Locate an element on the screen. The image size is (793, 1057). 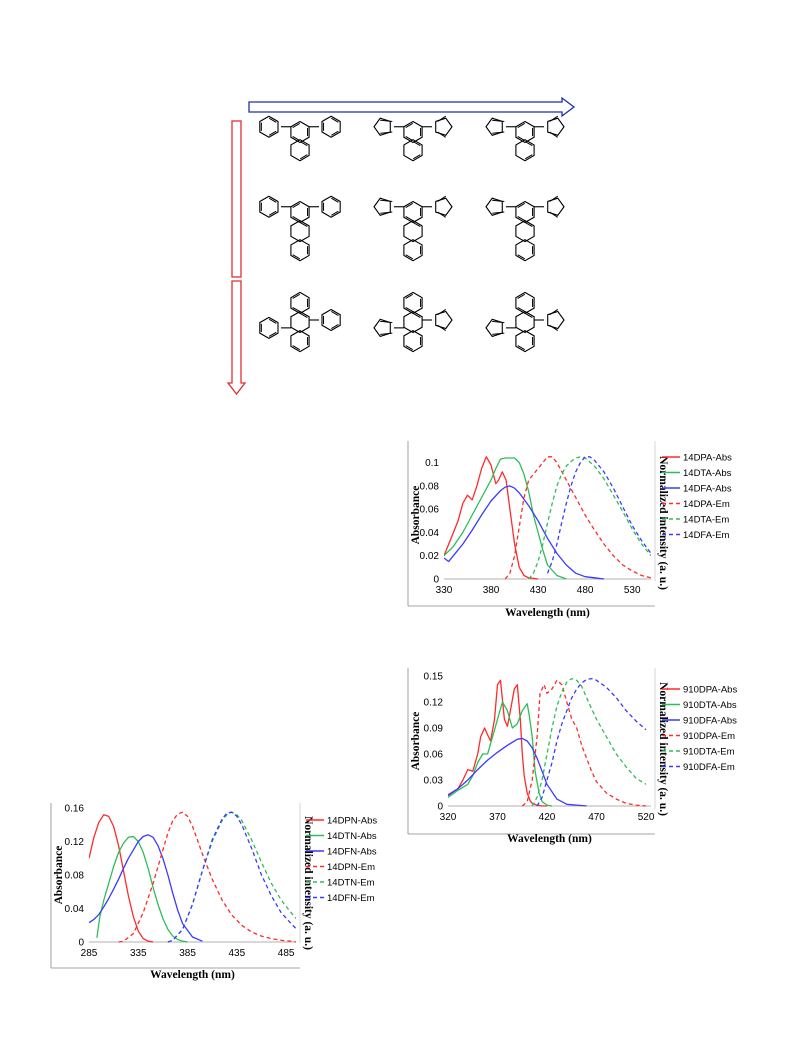
y-tick-label: 0.1 is located at coordinates (432, 463).